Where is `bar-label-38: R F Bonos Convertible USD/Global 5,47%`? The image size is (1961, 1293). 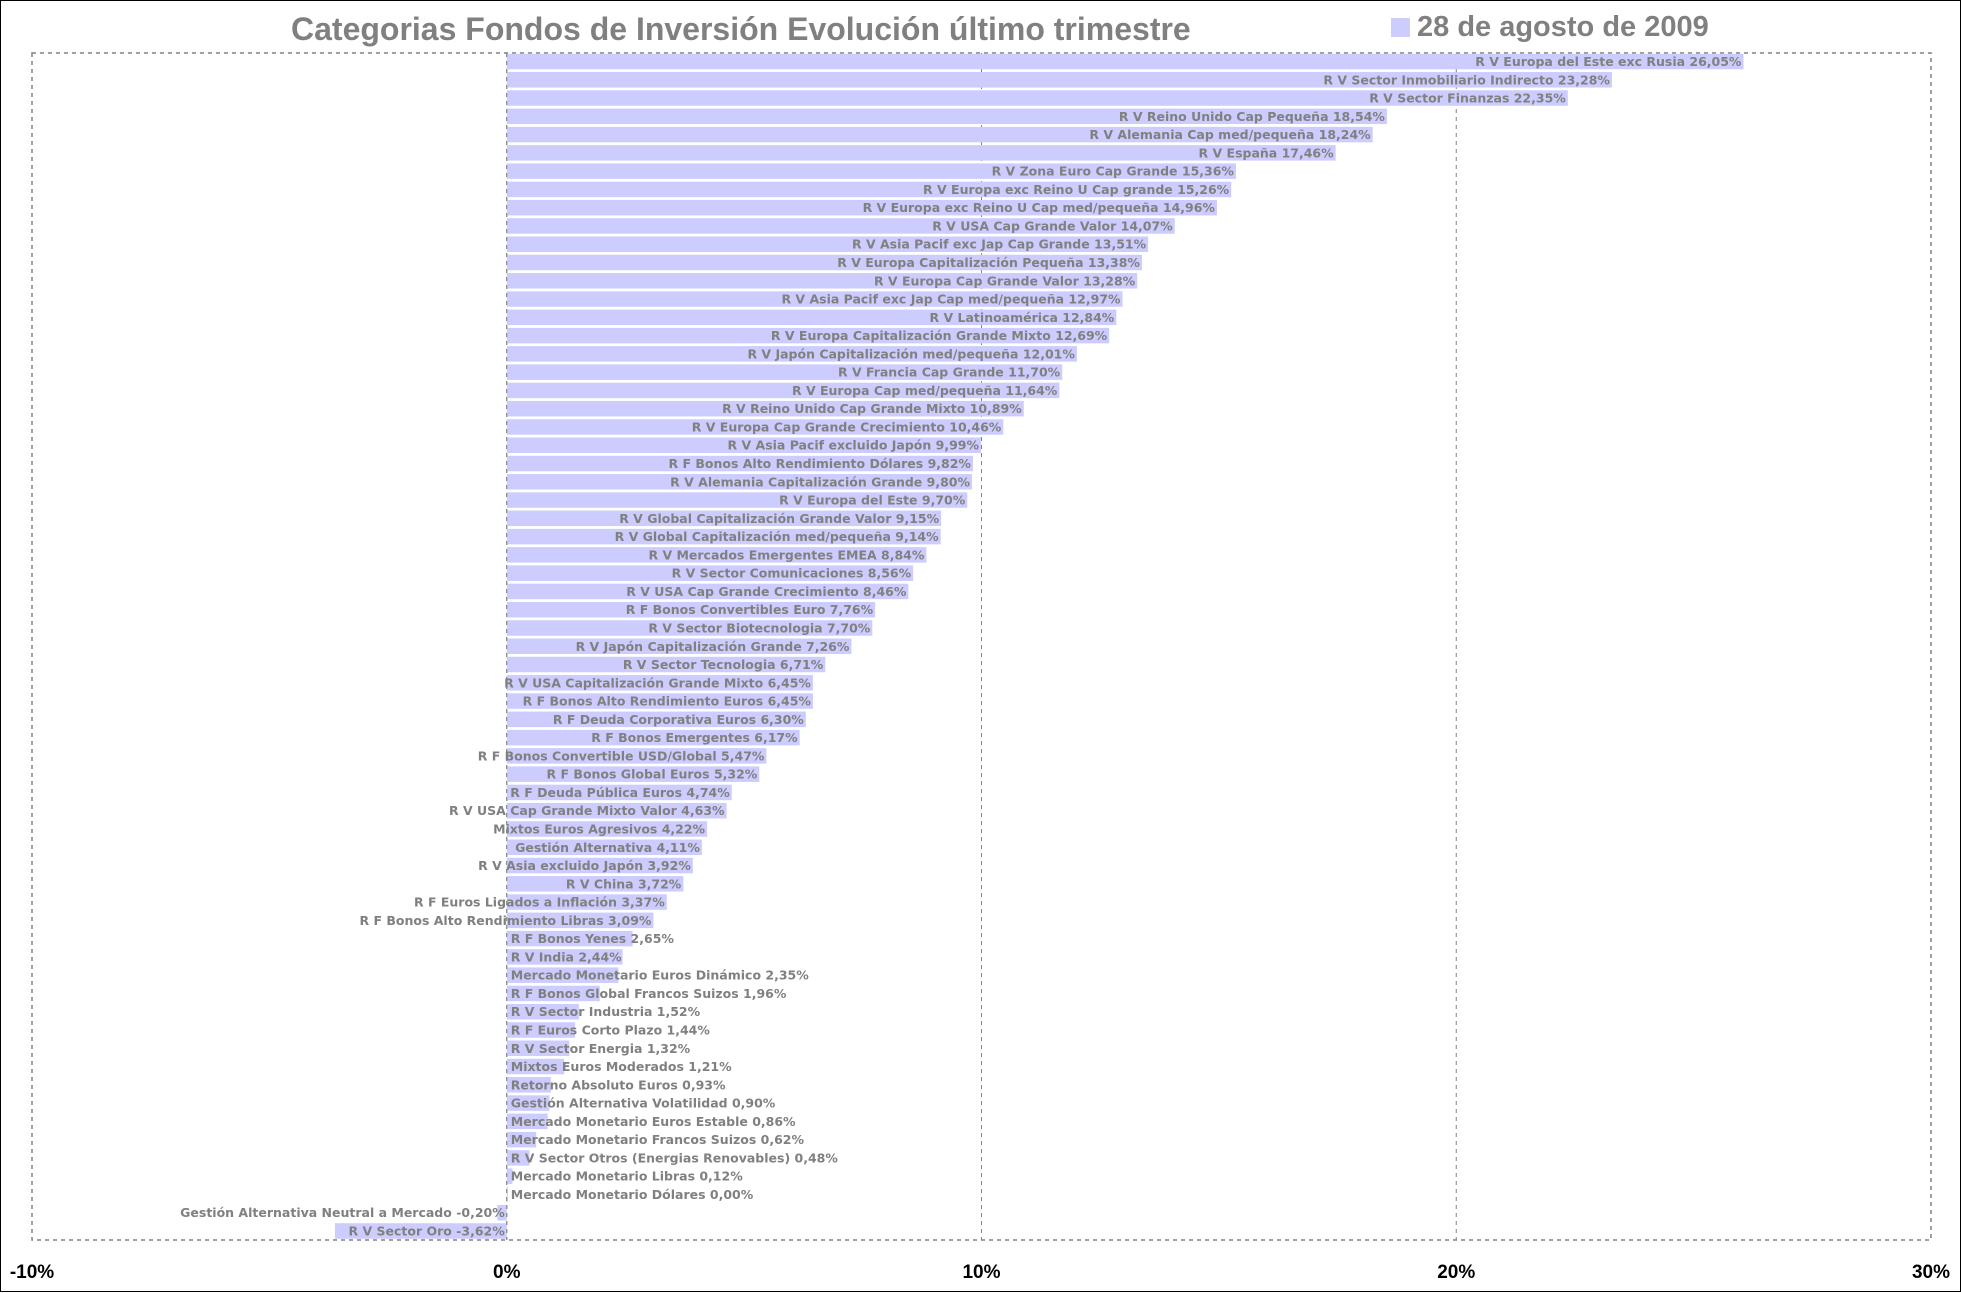 bar-label-38: R F Bonos Convertible USD/Global 5,47% is located at coordinates (621, 755).